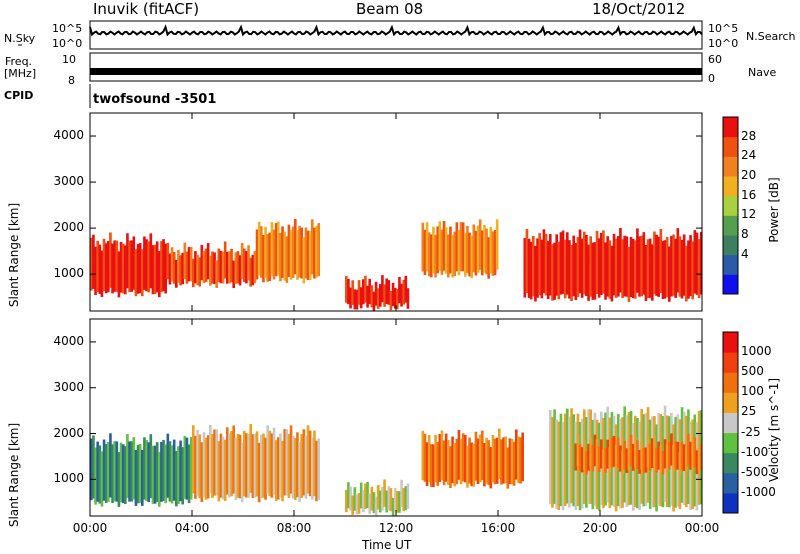 This screenshot has width=800, height=554. Describe the element at coordinates (774, 210) in the screenshot. I see `power-colorbar-label: Power [dB]` at that location.